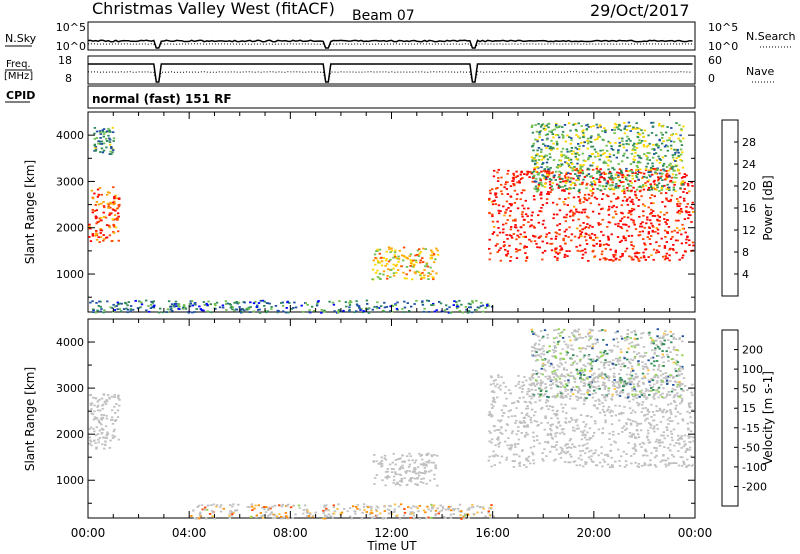 Image resolution: width=800 pixels, height=554 pixels. Describe the element at coordinates (70, 135) in the screenshot. I see `y-tick-label: 4000` at that location.